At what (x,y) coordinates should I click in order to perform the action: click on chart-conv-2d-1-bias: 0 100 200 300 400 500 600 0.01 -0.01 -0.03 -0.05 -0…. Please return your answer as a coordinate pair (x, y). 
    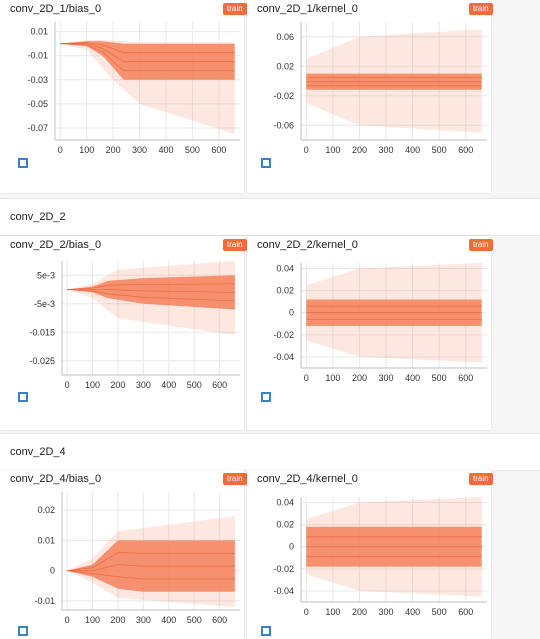
    Looking at the image, I should click on (133, 88).